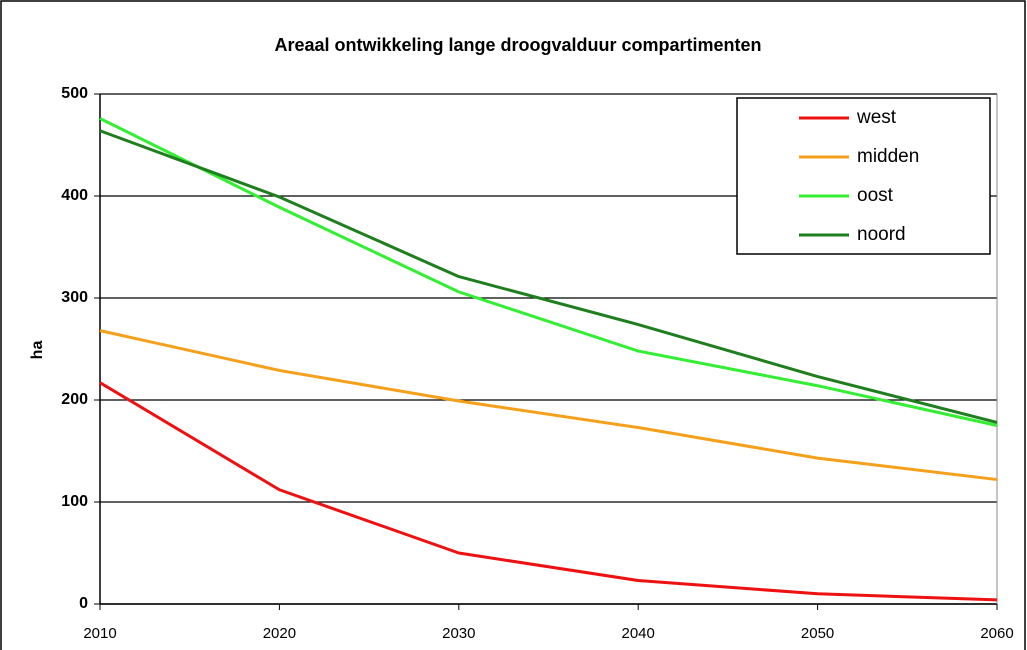 This screenshot has width=1027, height=650. What do you see at coordinates (881, 234) in the screenshot?
I see `legend-label: noord` at bounding box center [881, 234].